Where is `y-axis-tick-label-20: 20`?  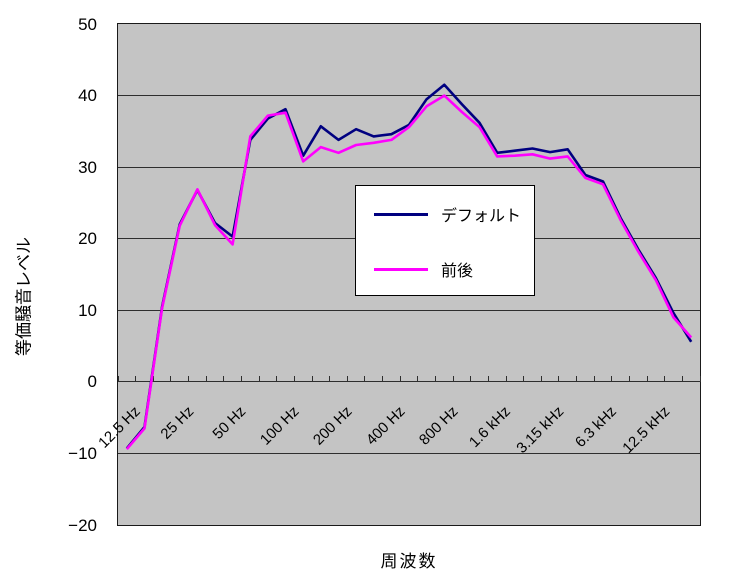 y-axis-tick-label-20: 20 is located at coordinates (87, 239).